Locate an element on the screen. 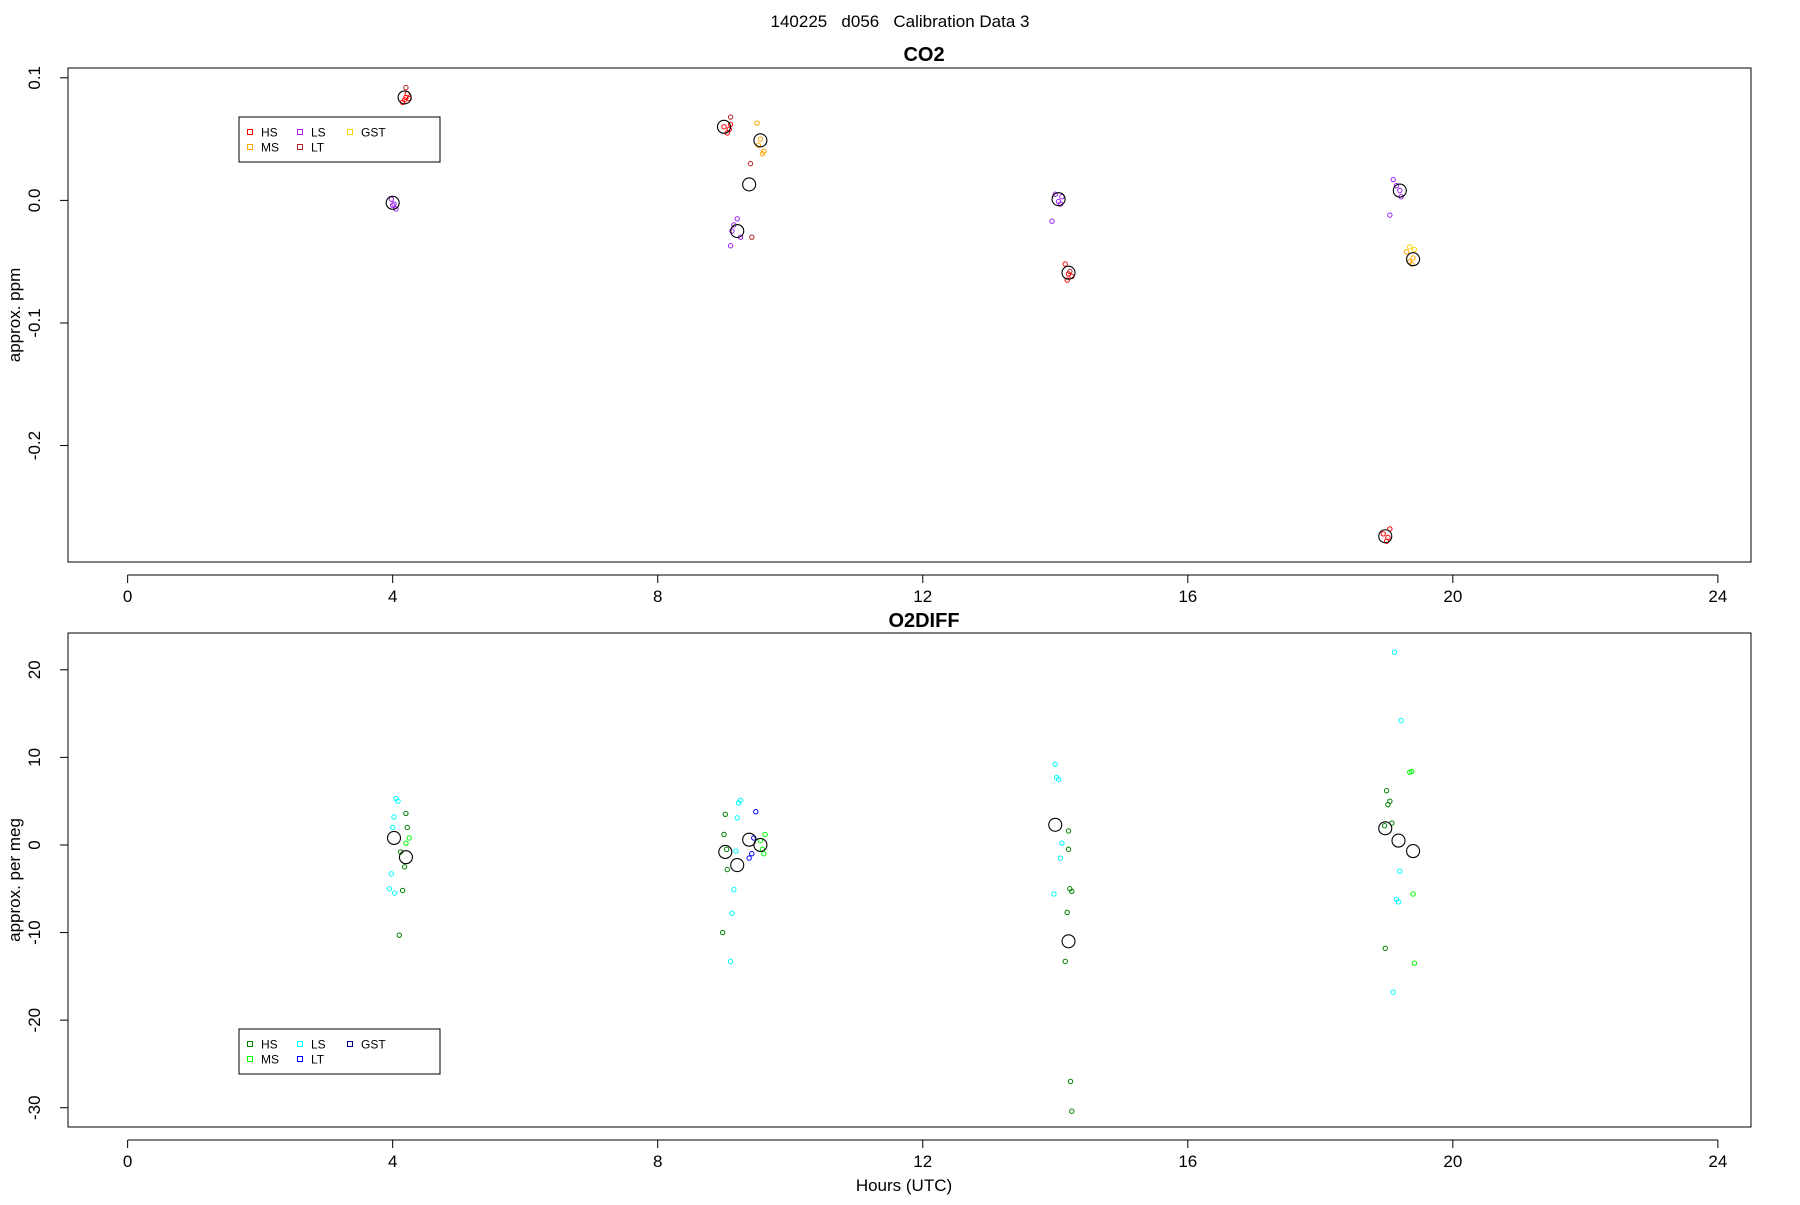 The image size is (1800, 1205). o2diff-legend-box is located at coordinates (339, 1051).